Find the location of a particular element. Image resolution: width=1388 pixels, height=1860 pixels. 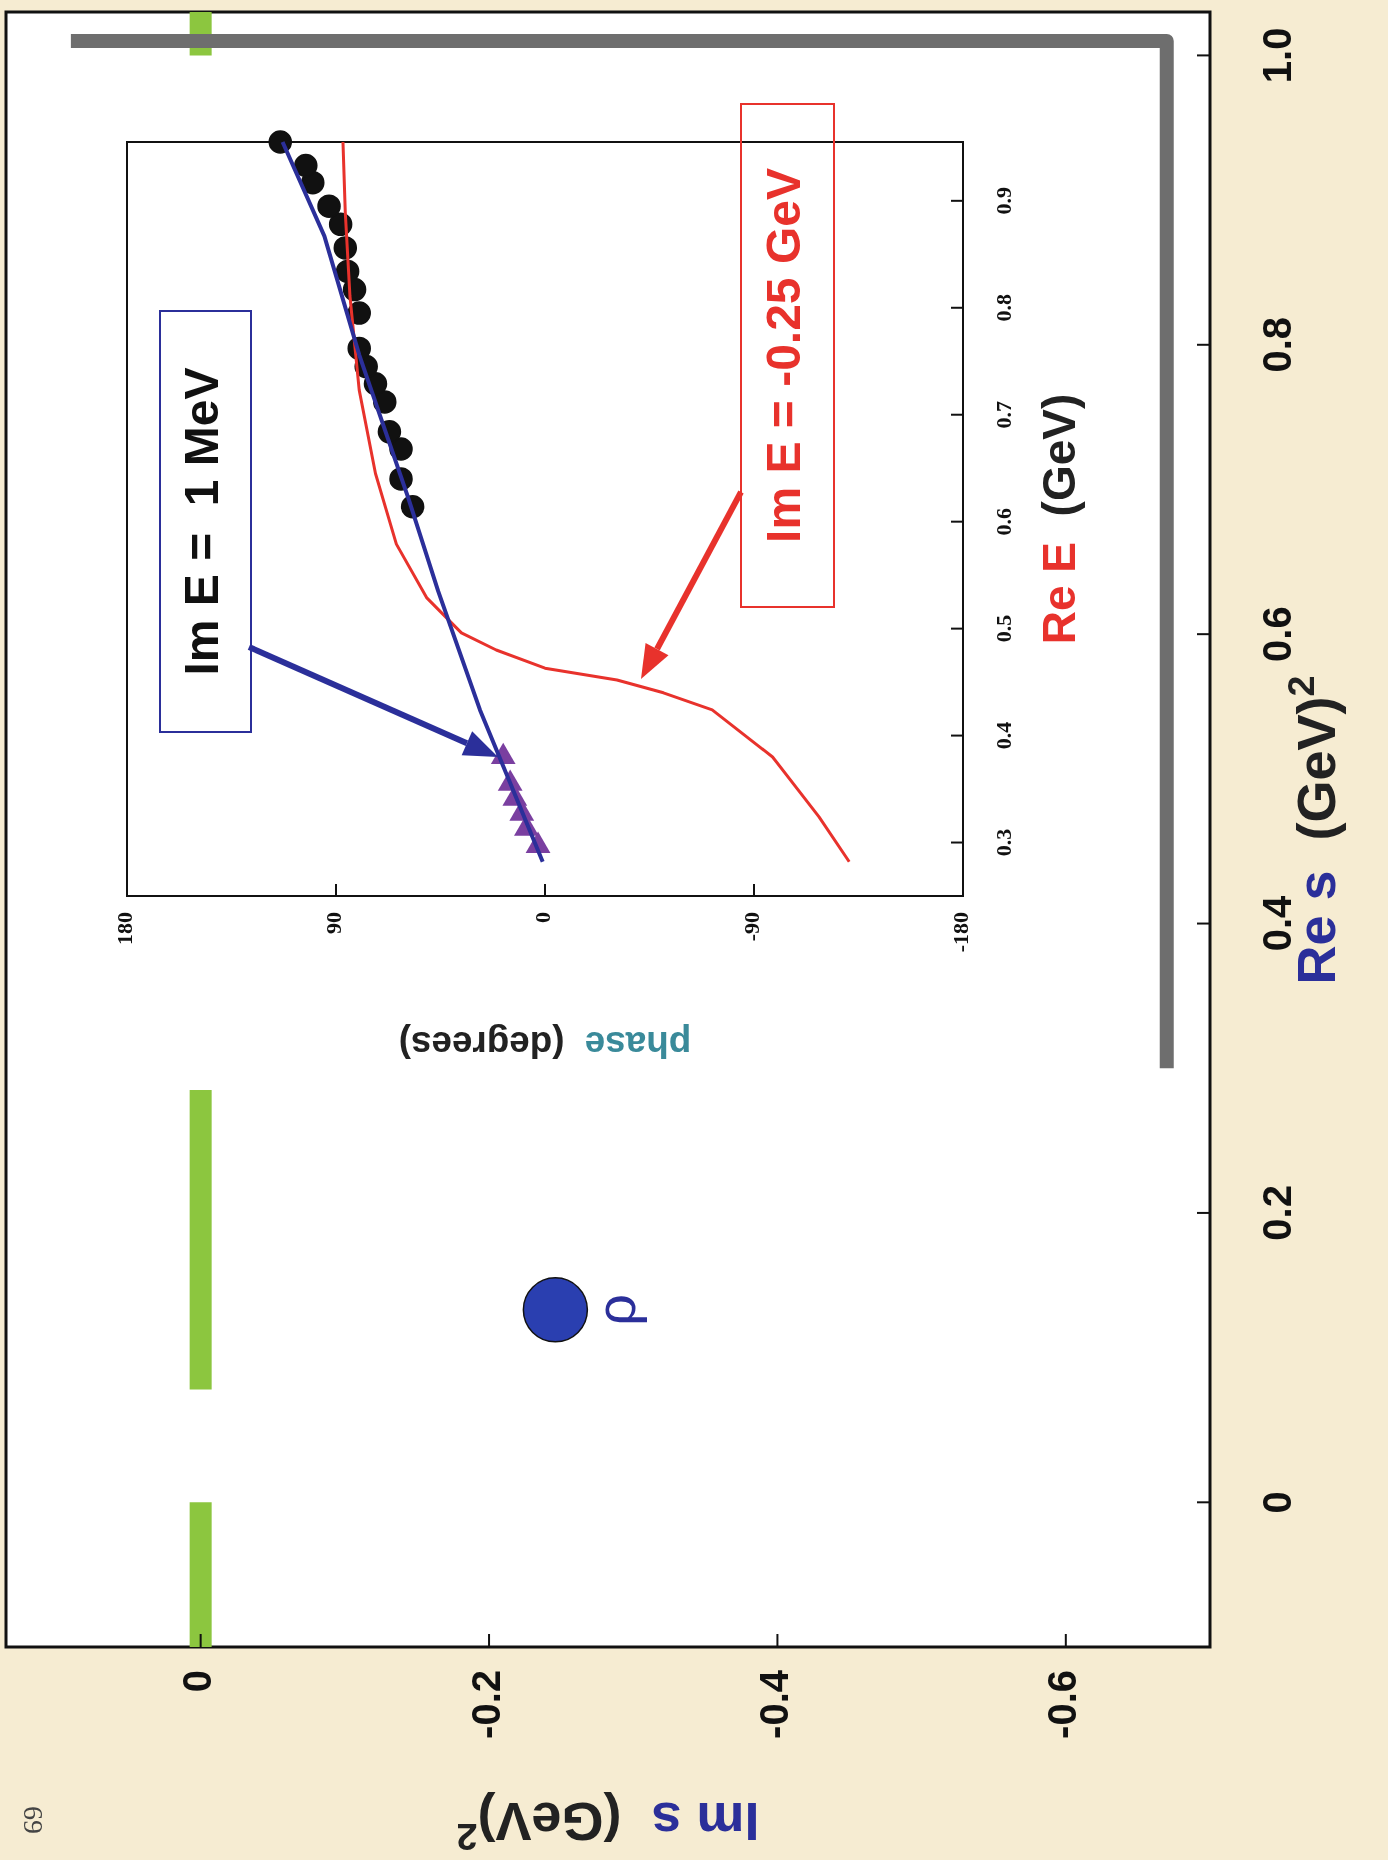

annotation: ρ is located at coordinates (616, 1309).